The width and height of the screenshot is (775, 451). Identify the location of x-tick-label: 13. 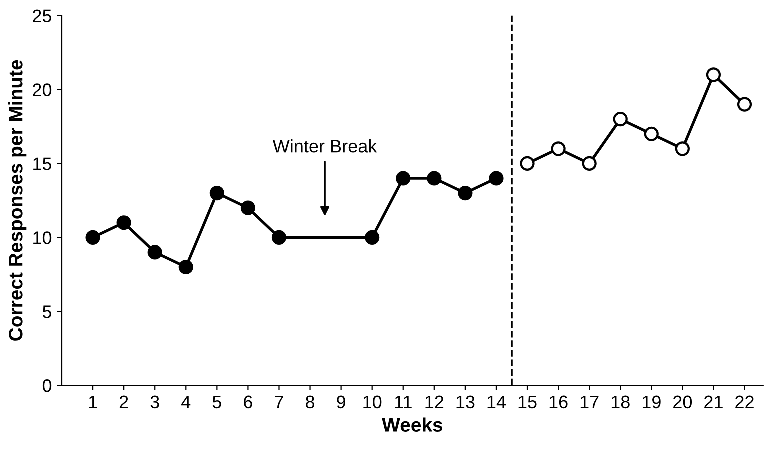
(465, 402).